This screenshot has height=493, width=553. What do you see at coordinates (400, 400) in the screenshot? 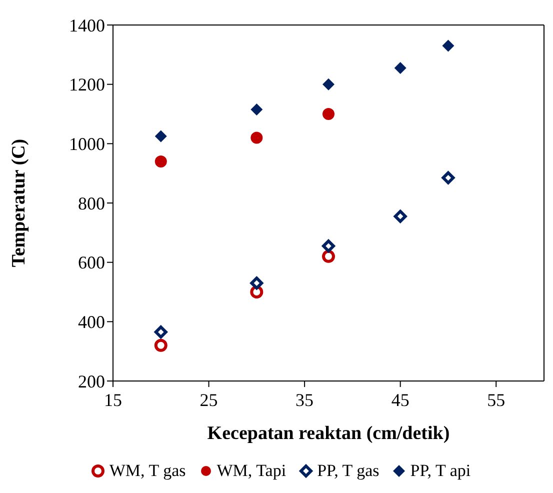
I see `x-tick-label: 45` at bounding box center [400, 400].